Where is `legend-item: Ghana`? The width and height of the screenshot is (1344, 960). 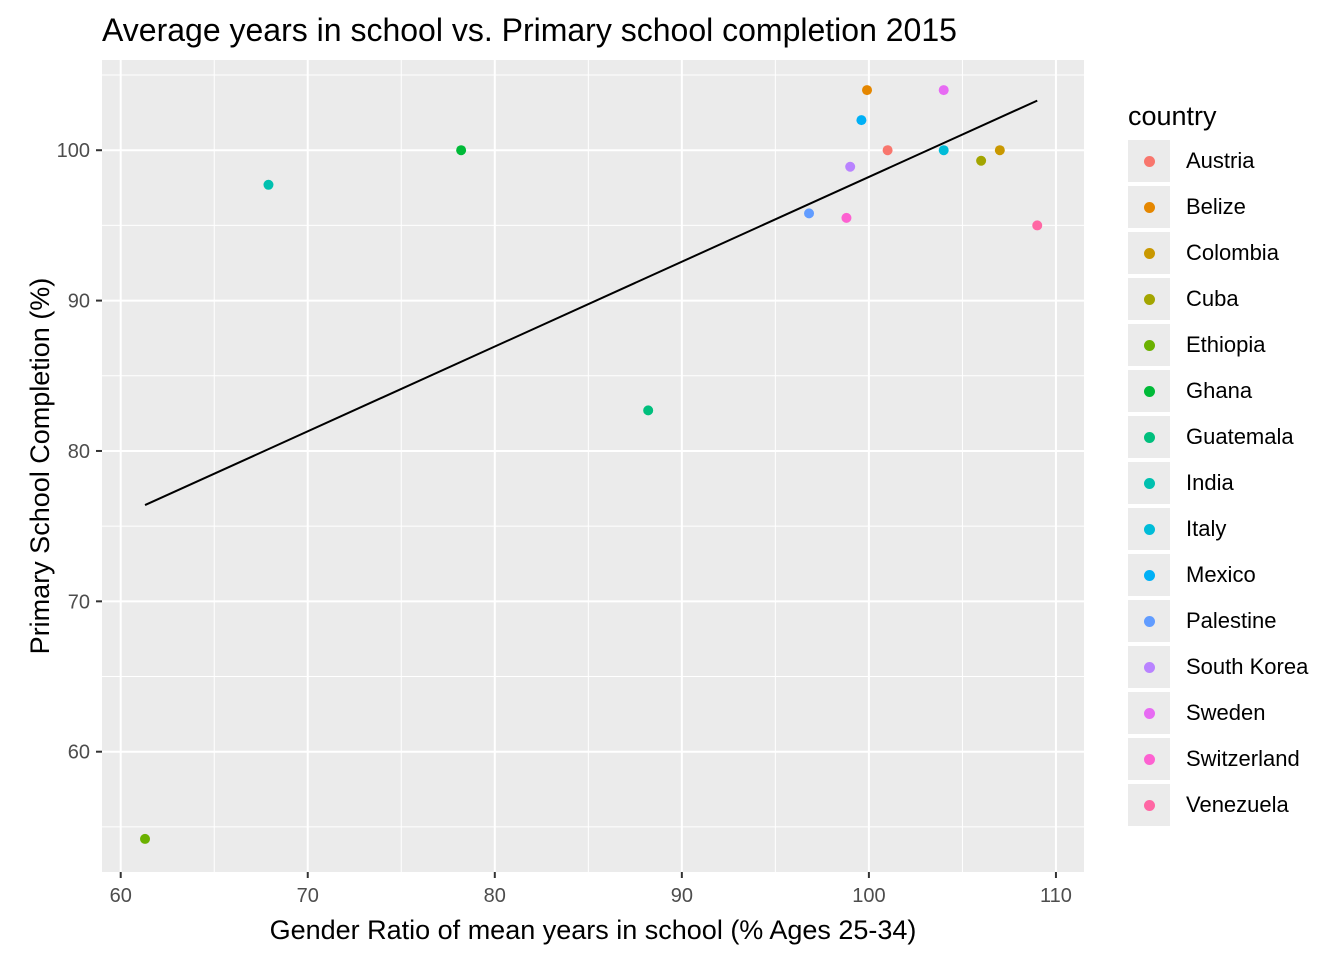 legend-item: Ghana is located at coordinates (1218, 391).